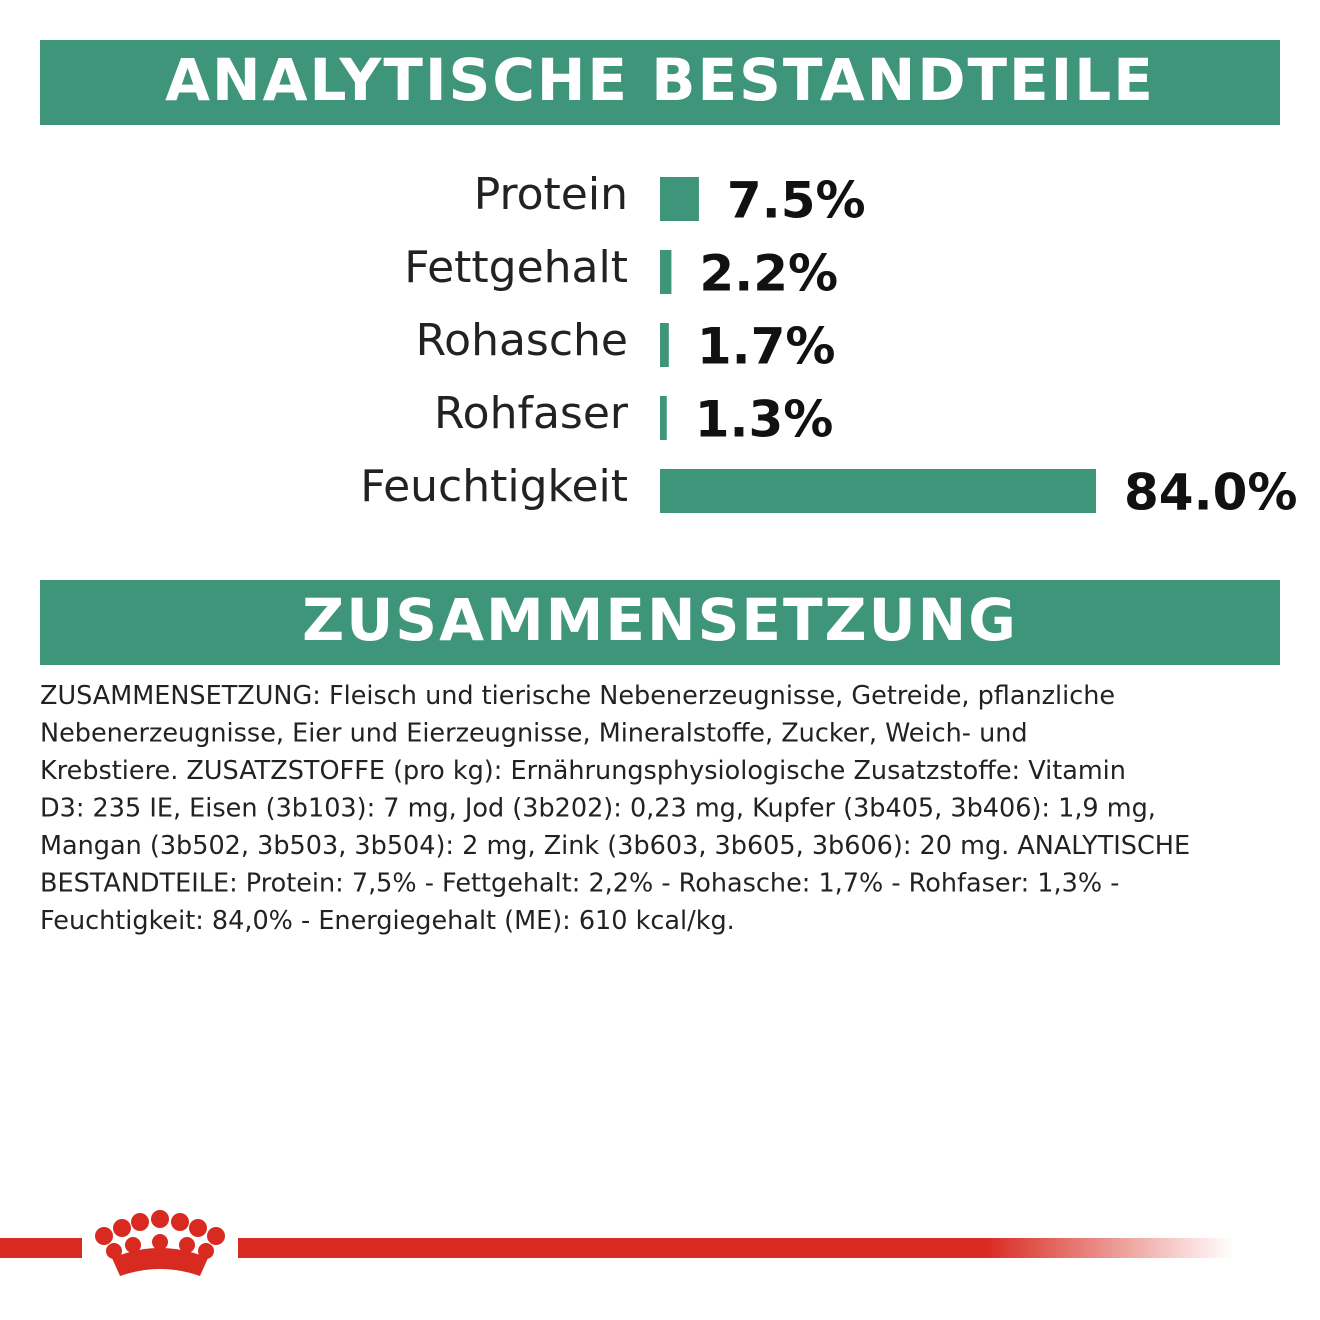  Describe the element at coordinates (1210, 493) in the screenshot. I see `value-label: 84.0%` at that location.